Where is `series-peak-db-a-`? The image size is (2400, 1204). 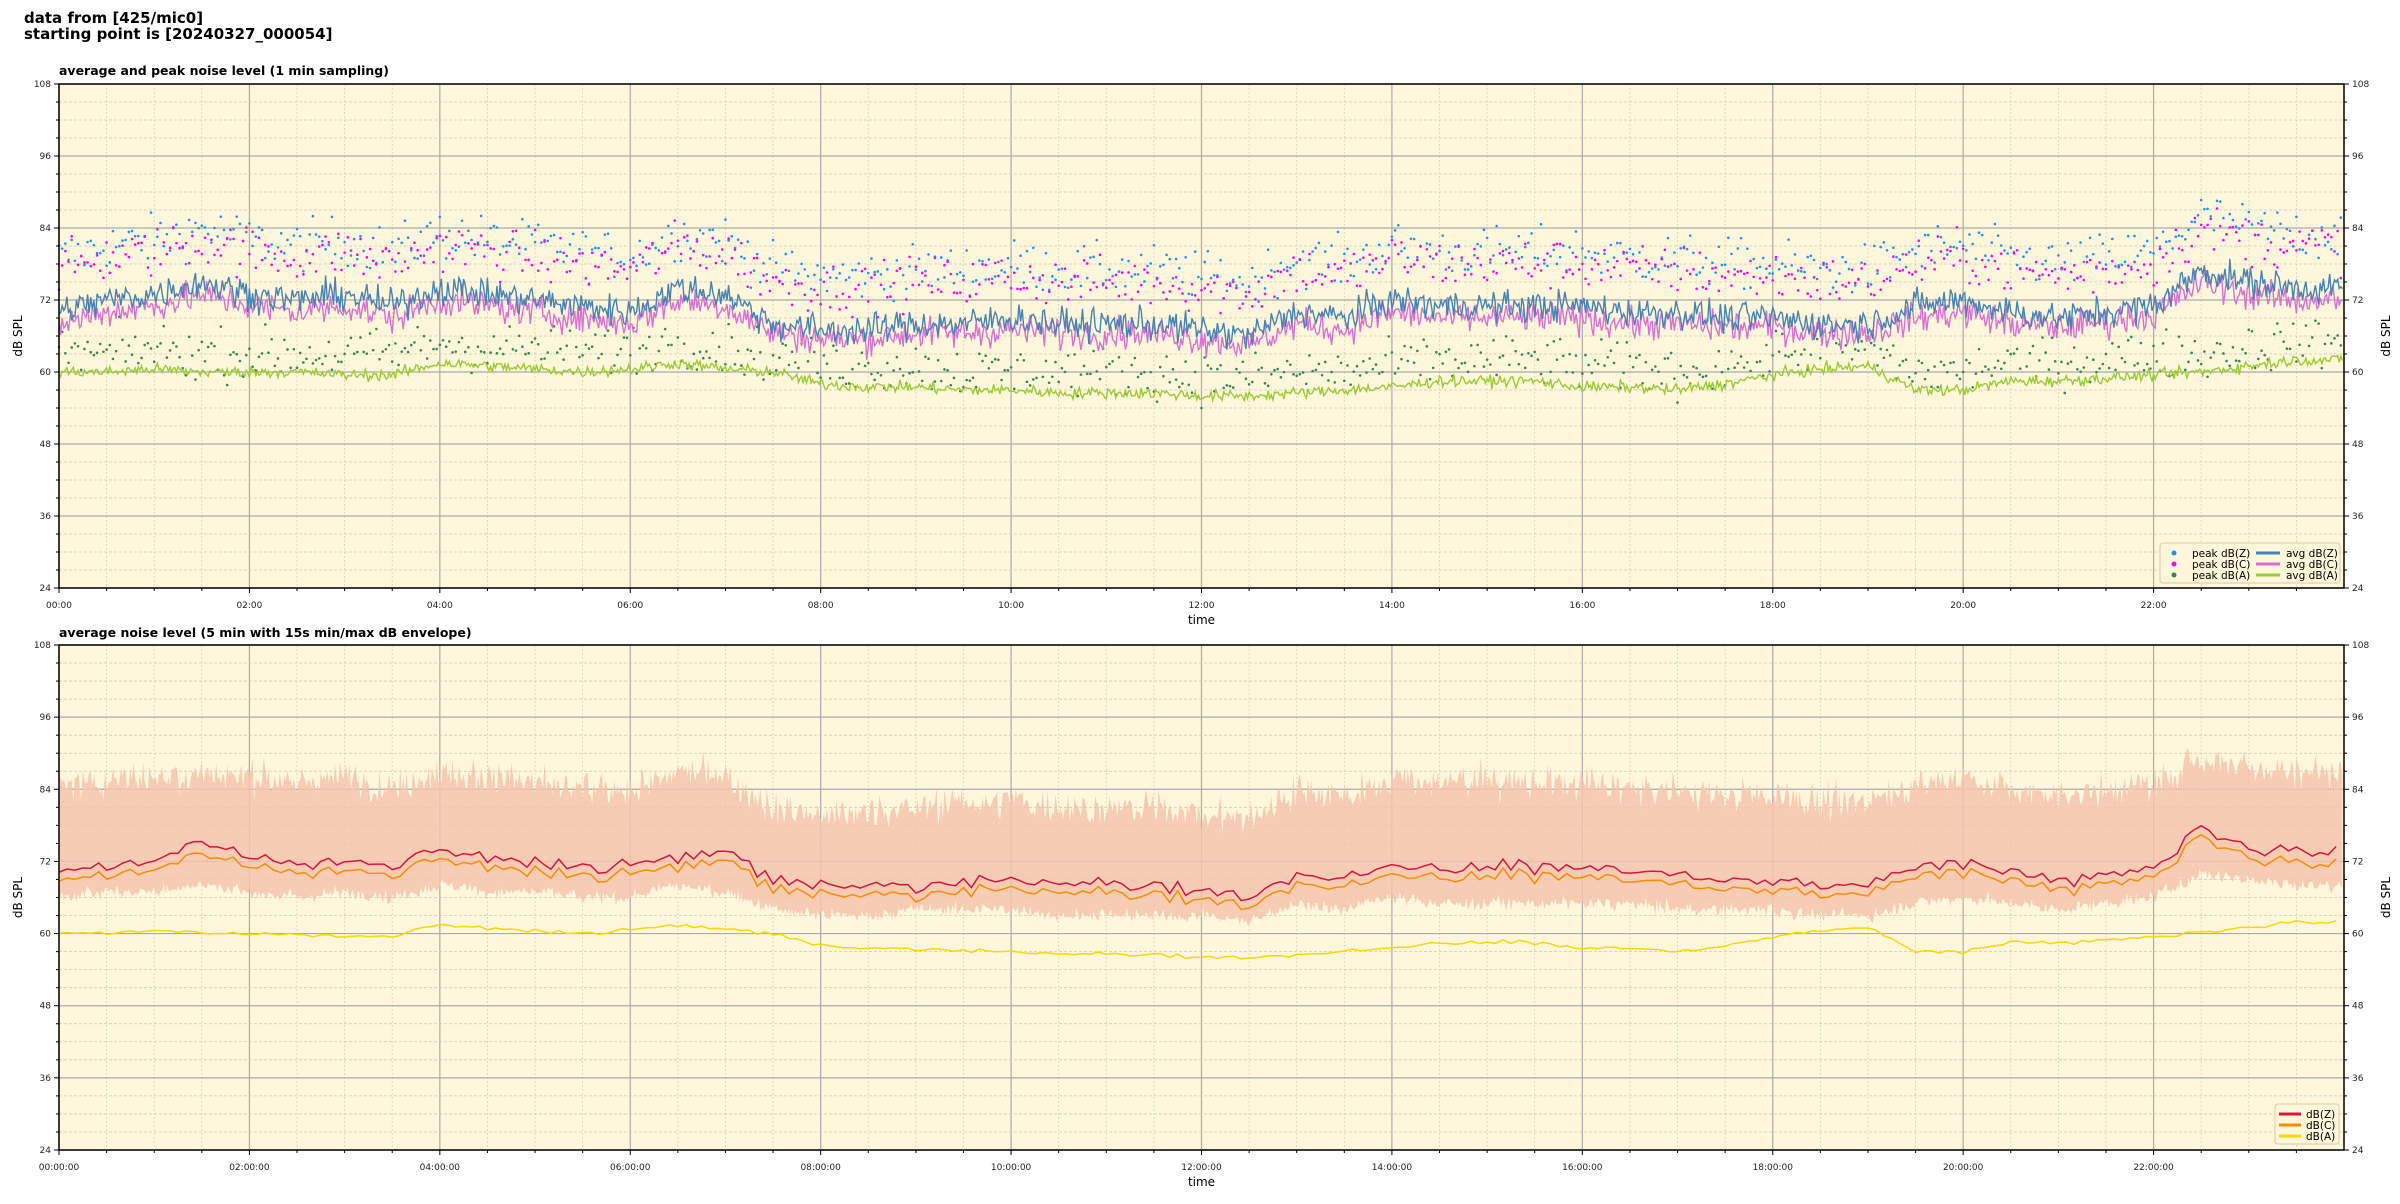
series-peak-db-a- is located at coordinates (1200, 362).